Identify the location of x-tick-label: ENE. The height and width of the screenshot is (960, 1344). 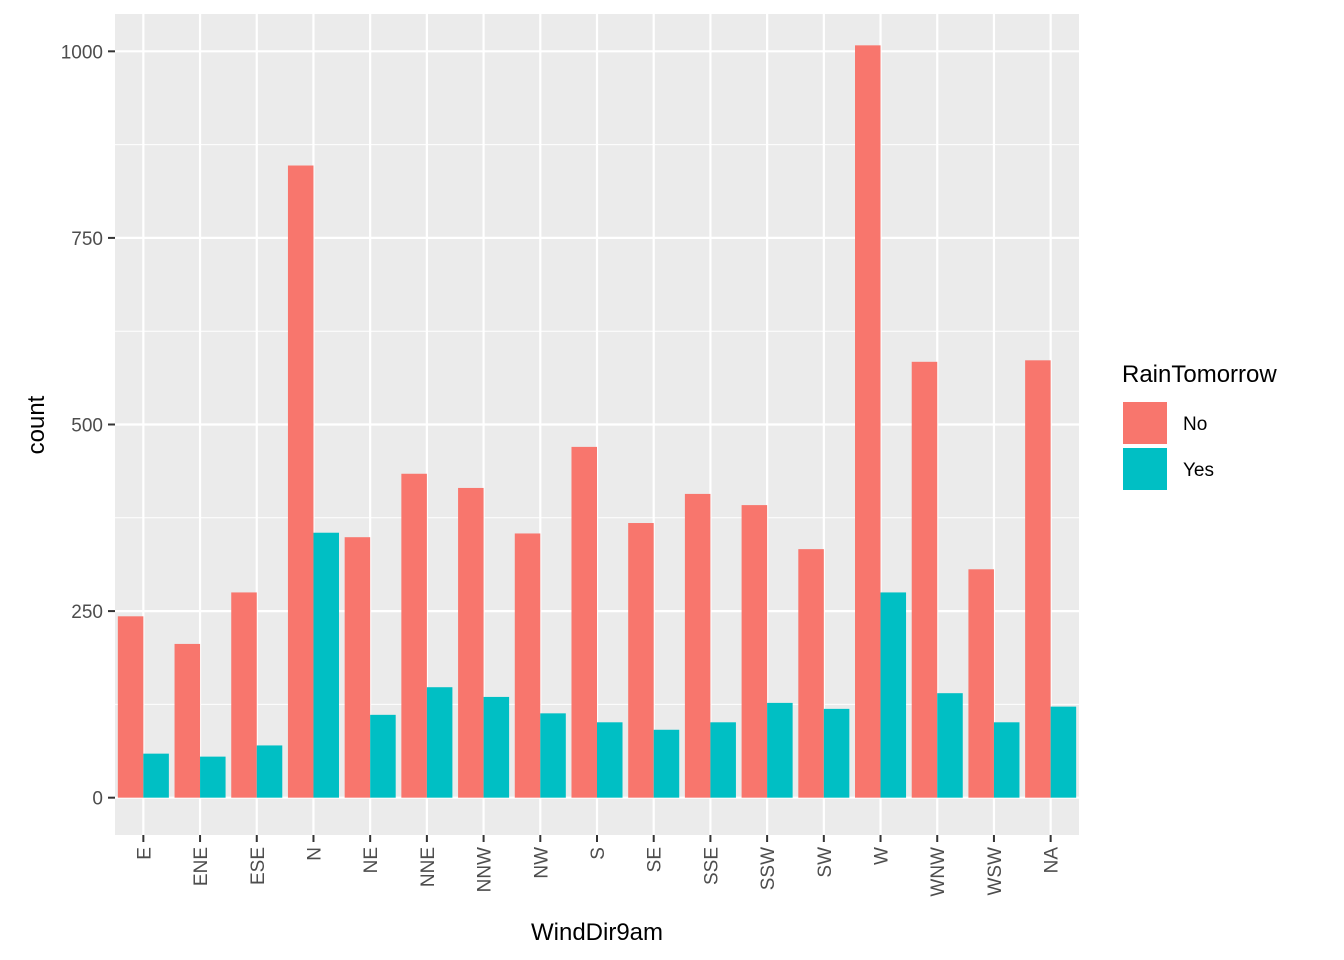
(201, 866).